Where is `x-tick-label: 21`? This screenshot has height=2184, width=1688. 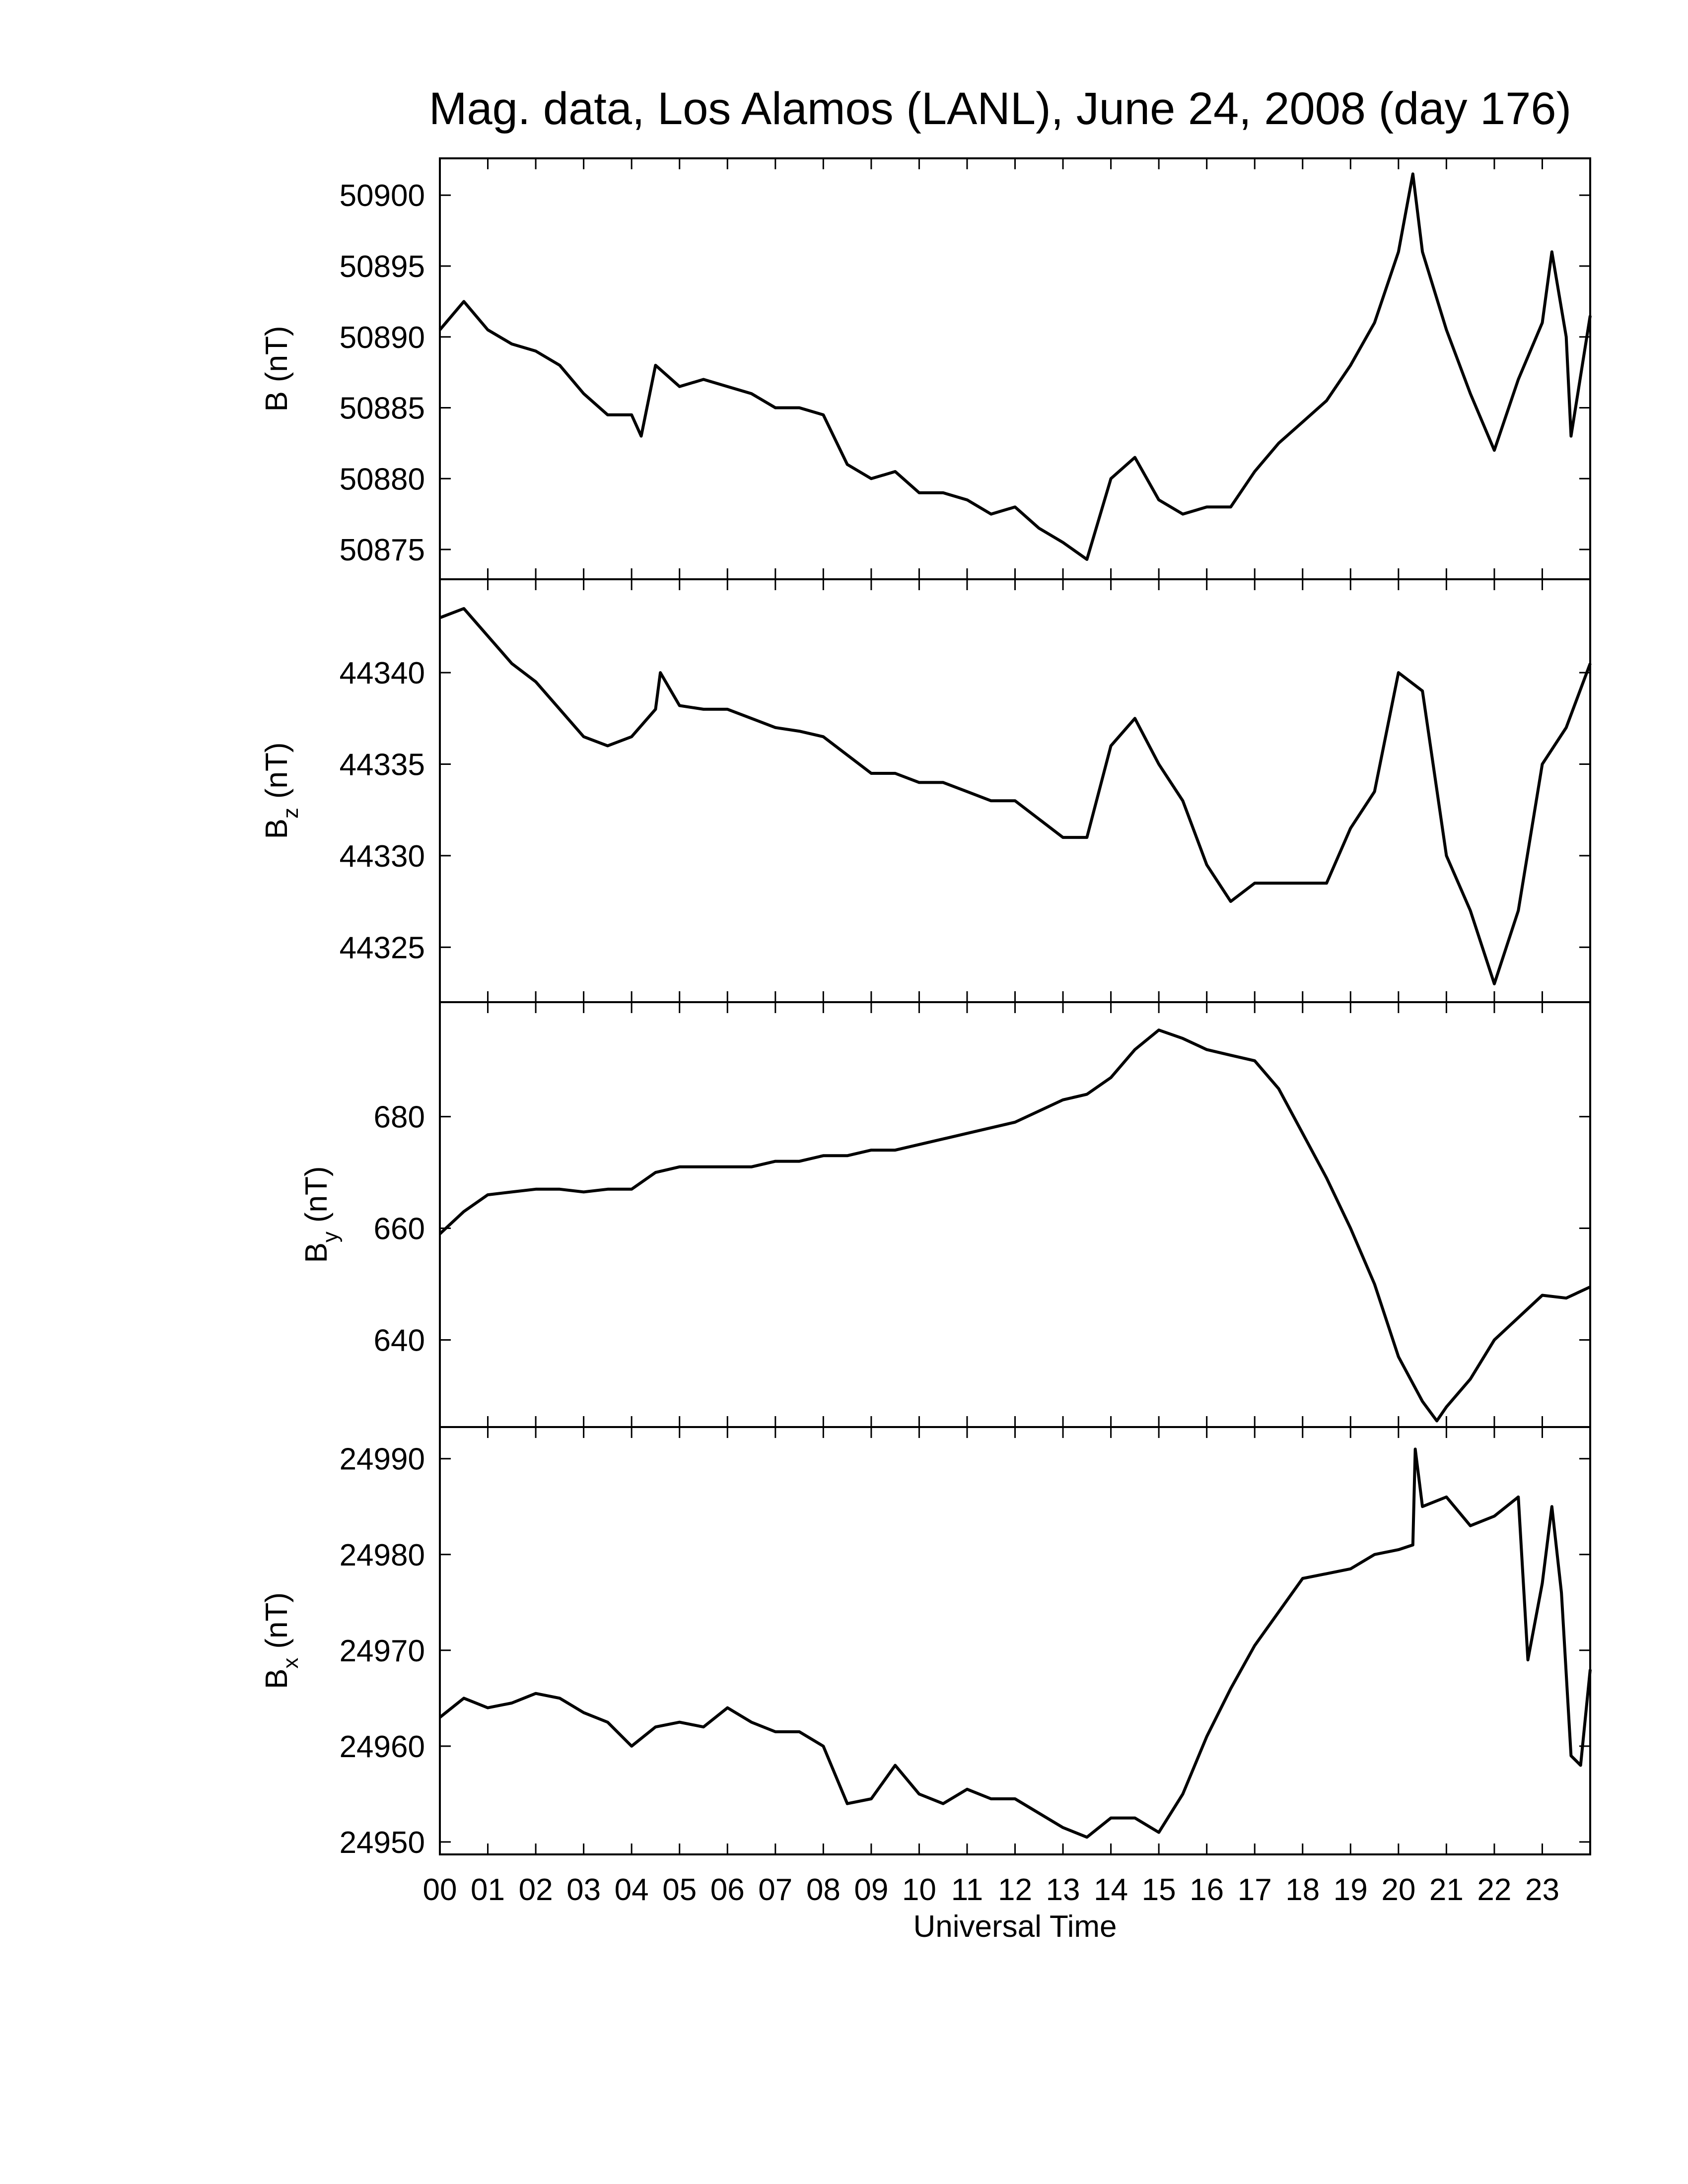 x-tick-label: 21 is located at coordinates (1446, 1890).